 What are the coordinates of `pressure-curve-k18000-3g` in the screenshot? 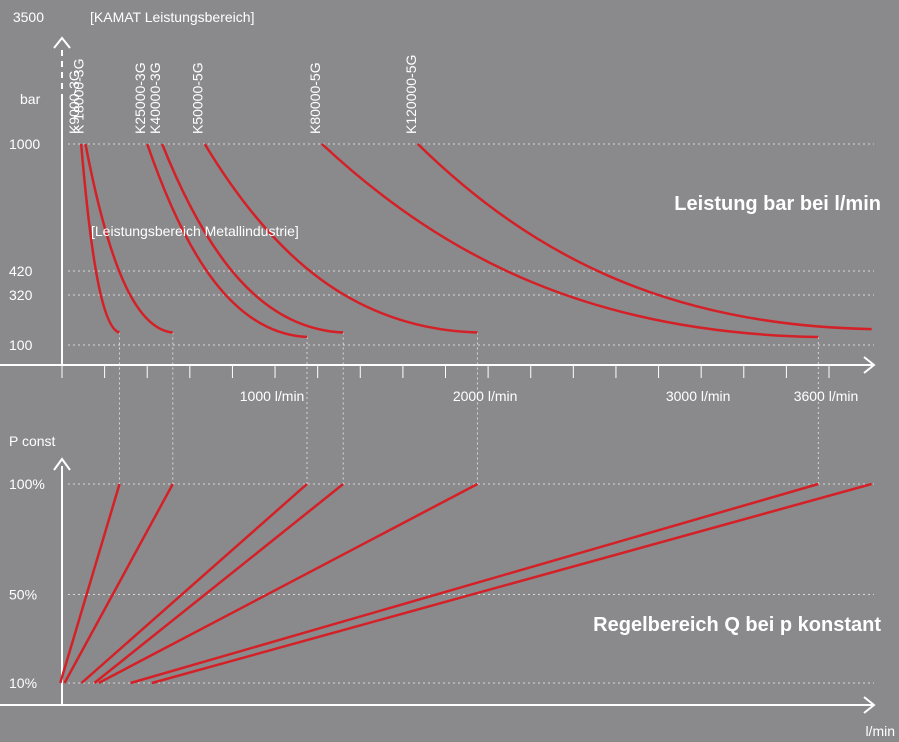 It's located at (128, 238).